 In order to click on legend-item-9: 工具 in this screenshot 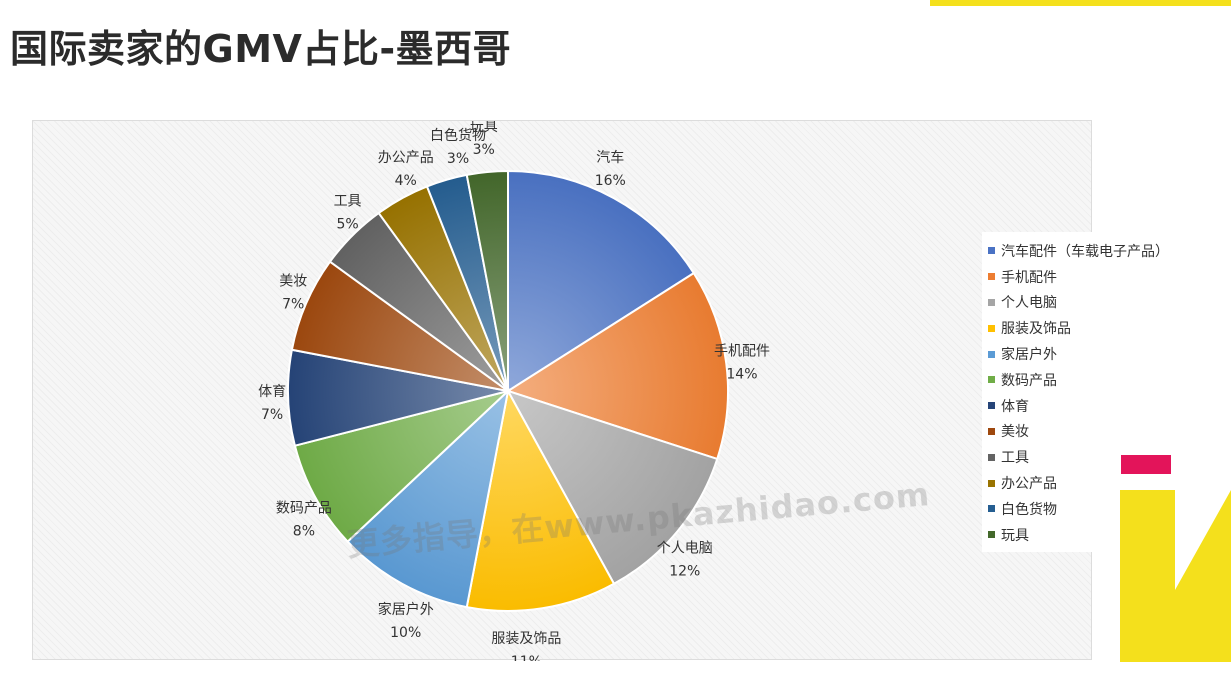, I will do `click(1092, 457)`.